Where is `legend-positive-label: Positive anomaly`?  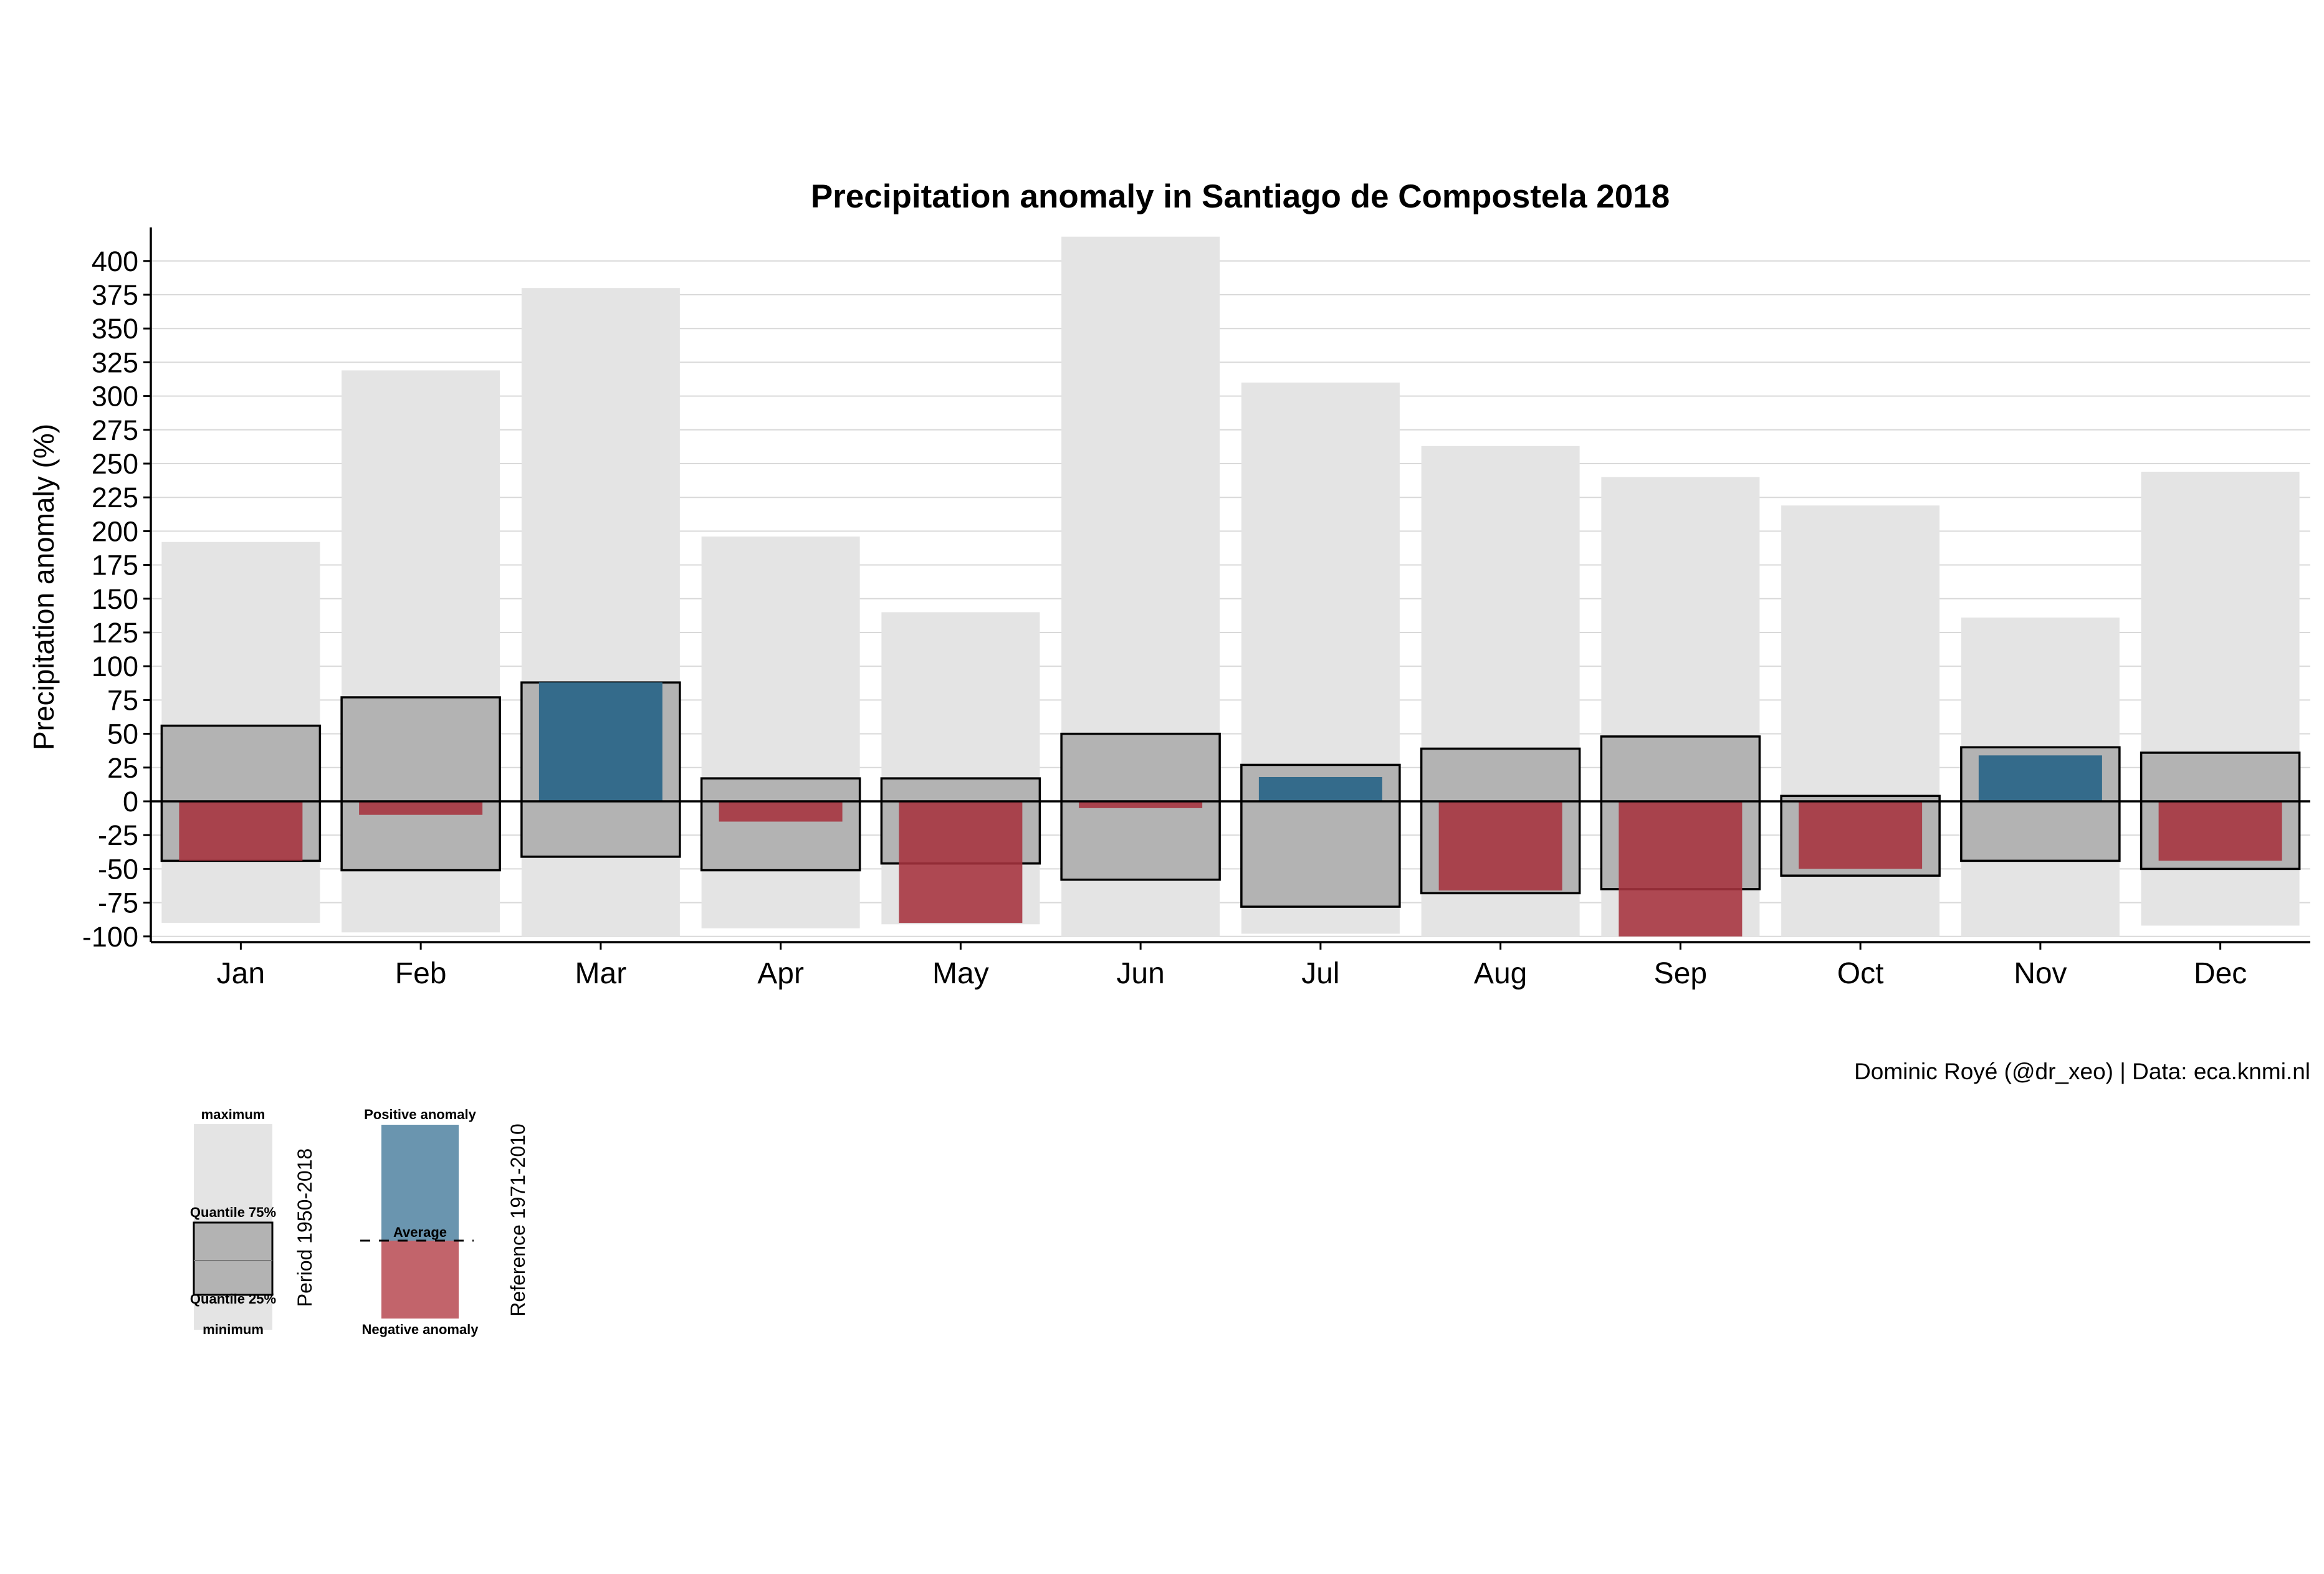 legend-positive-label: Positive anomaly is located at coordinates (420, 1114).